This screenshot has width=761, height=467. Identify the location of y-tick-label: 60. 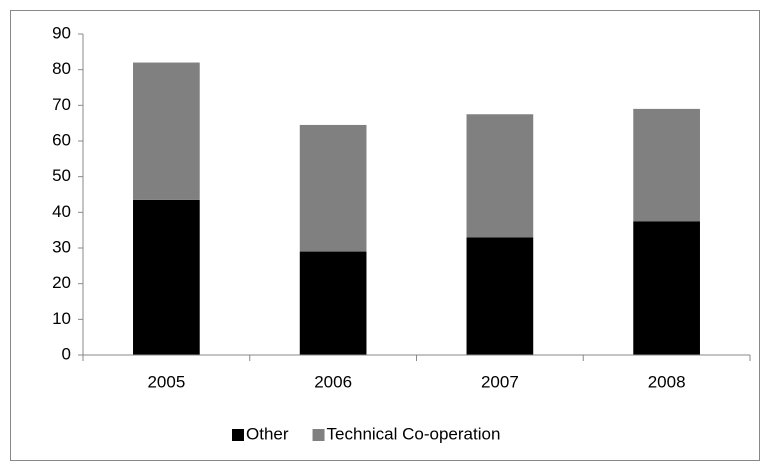
(61, 139).